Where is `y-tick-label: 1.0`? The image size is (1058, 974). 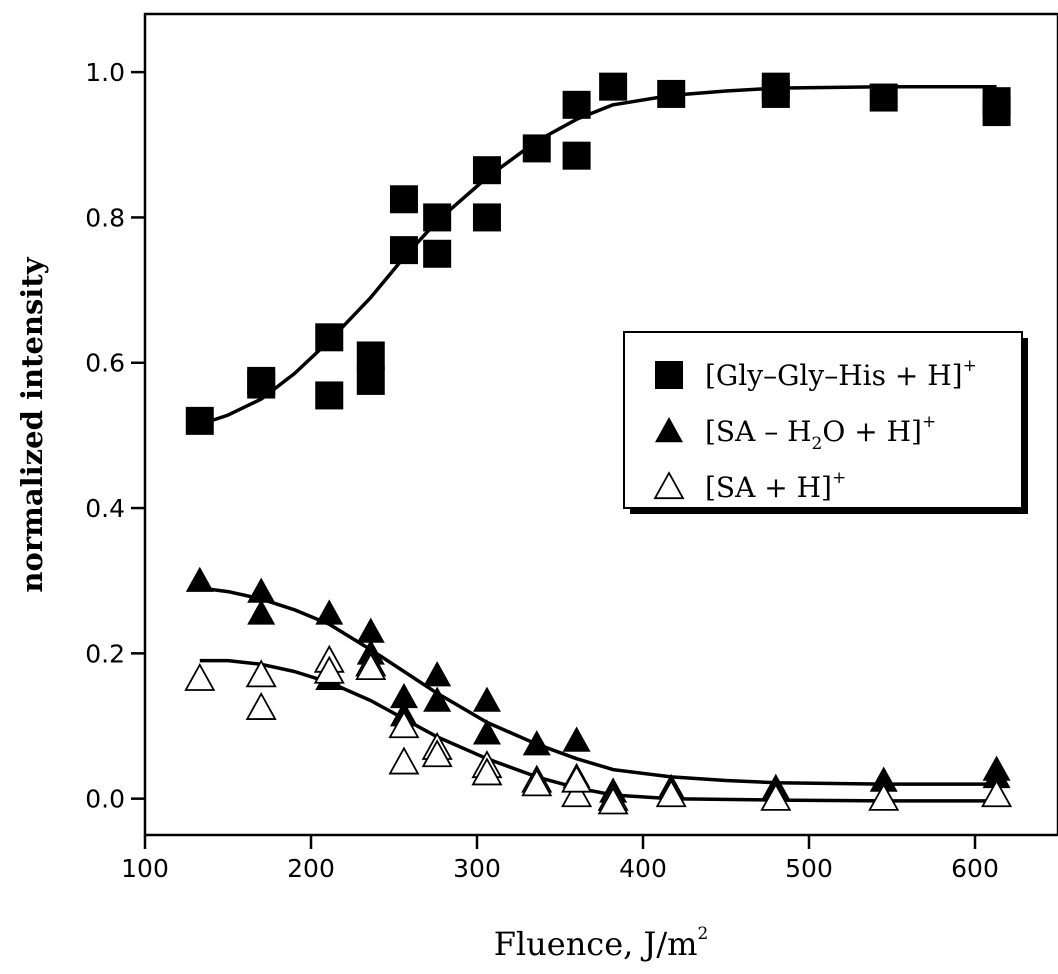 y-tick-label: 1.0 is located at coordinates (105, 72).